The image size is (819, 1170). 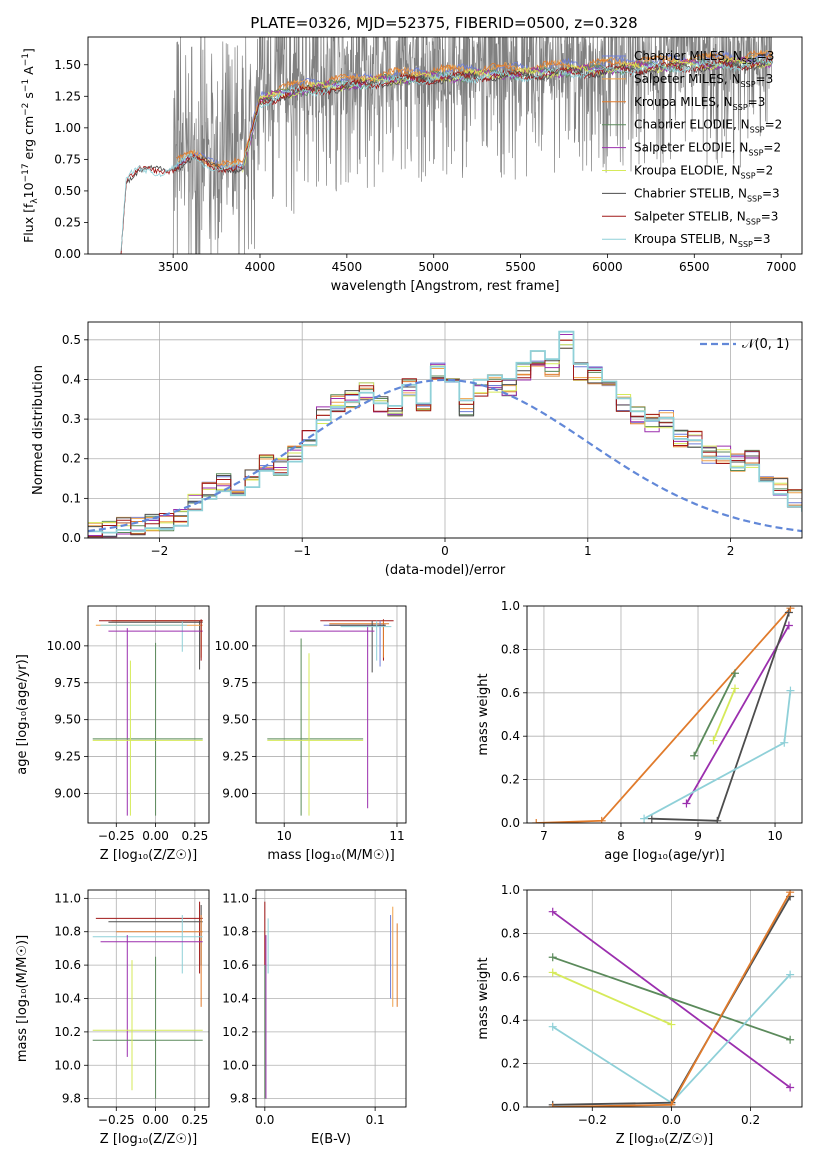 What do you see at coordinates (737, 714) in the screenshot?
I see `series-line-salpeter-elodie` at bounding box center [737, 714].